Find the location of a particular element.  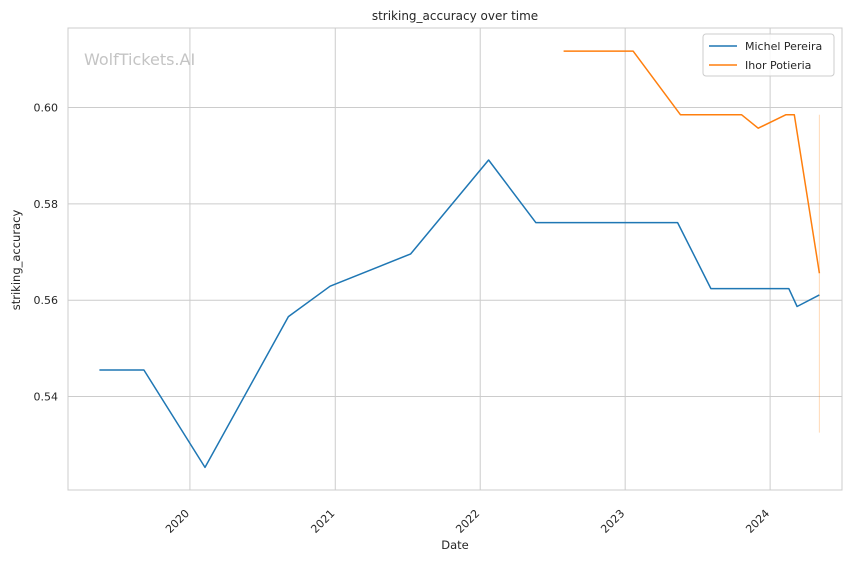

y-tick-label: 0.54 is located at coordinates (46, 397).